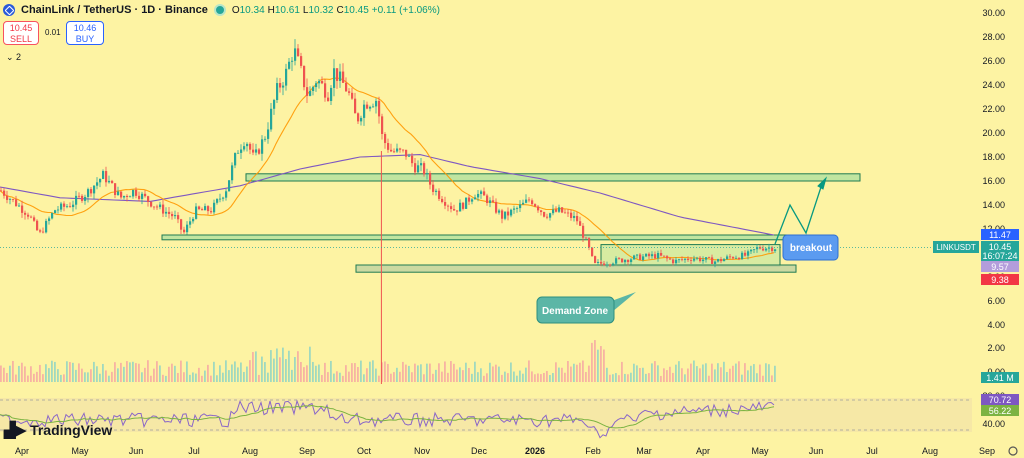  I want to click on ohlc-key: H, so click(271, 10).